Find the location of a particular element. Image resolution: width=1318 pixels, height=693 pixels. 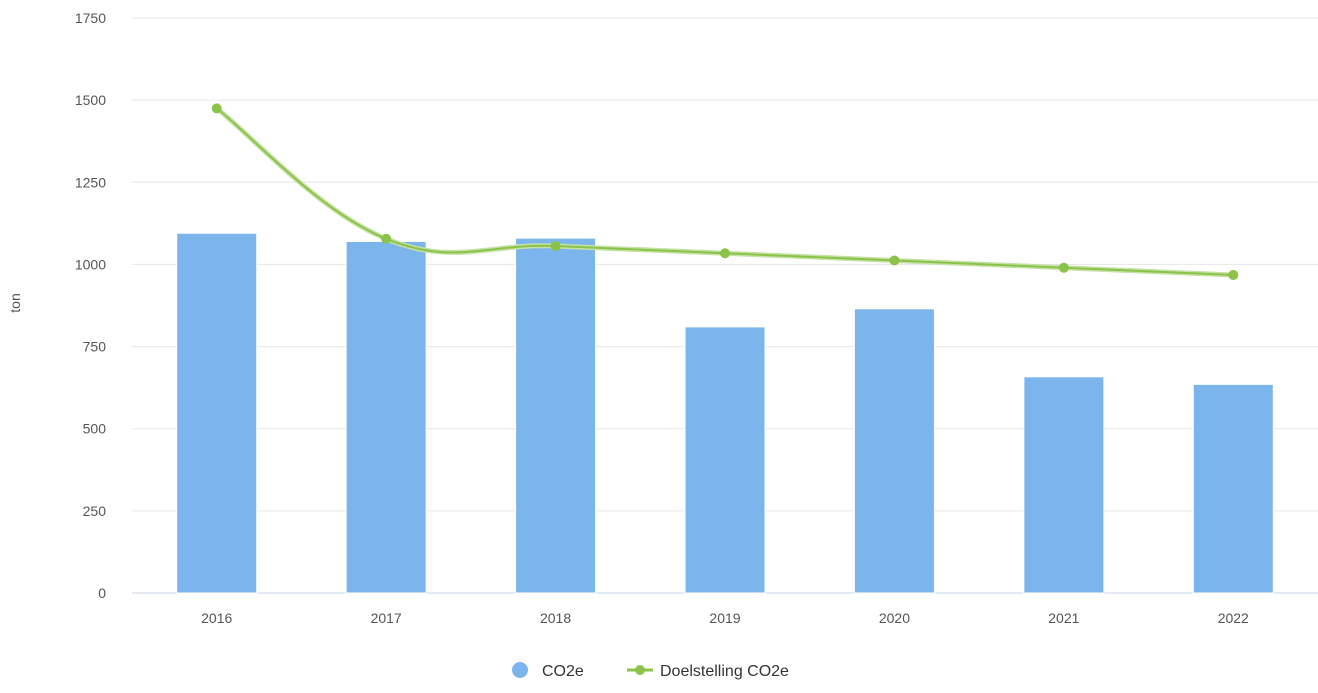

target-point-2022 is located at coordinates (1233, 274).